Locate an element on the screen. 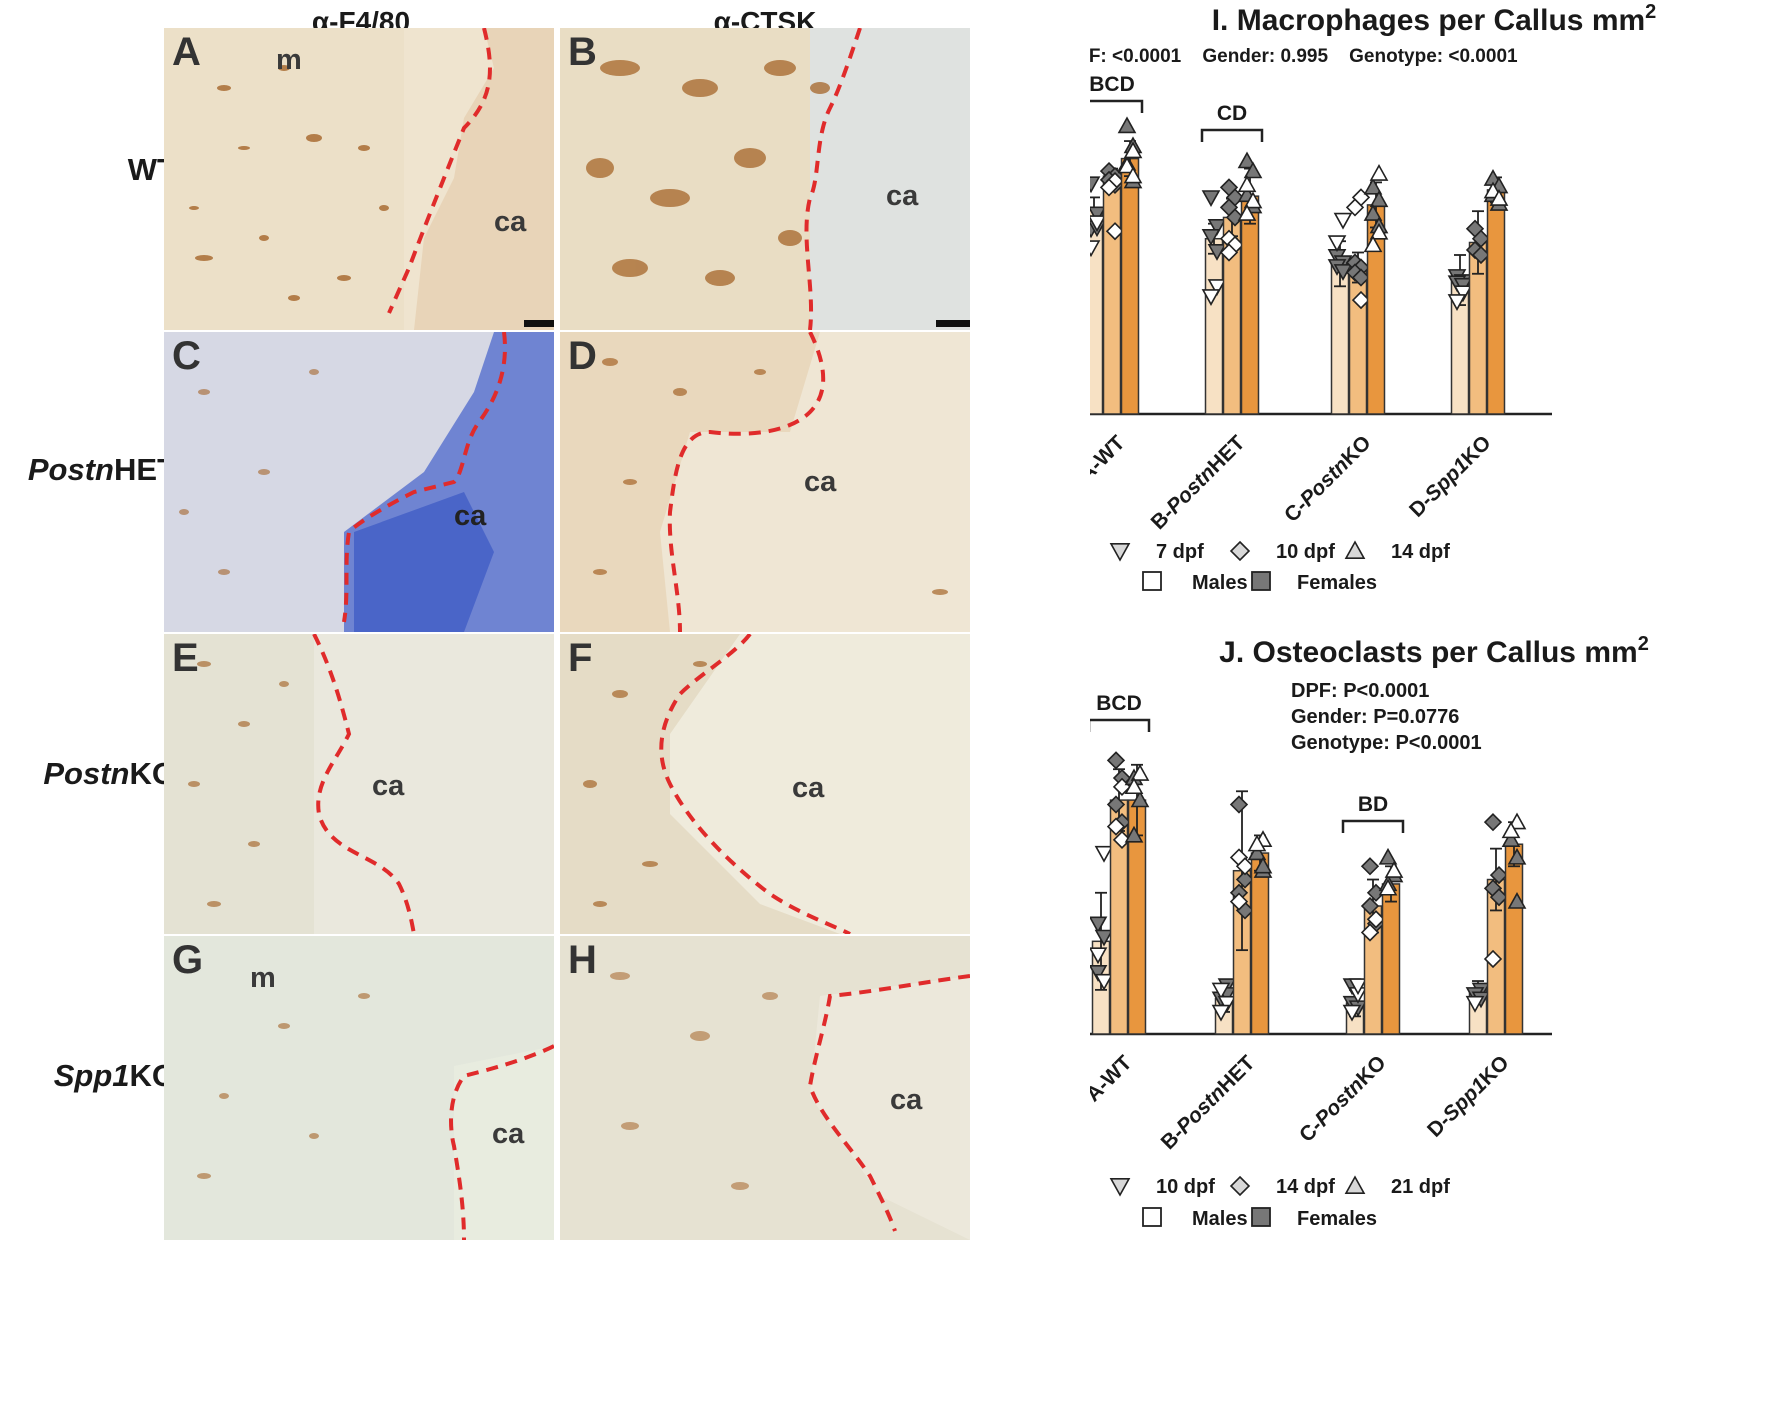 The image size is (1772, 1401). panel-d-texture is located at coordinates (754, 482).